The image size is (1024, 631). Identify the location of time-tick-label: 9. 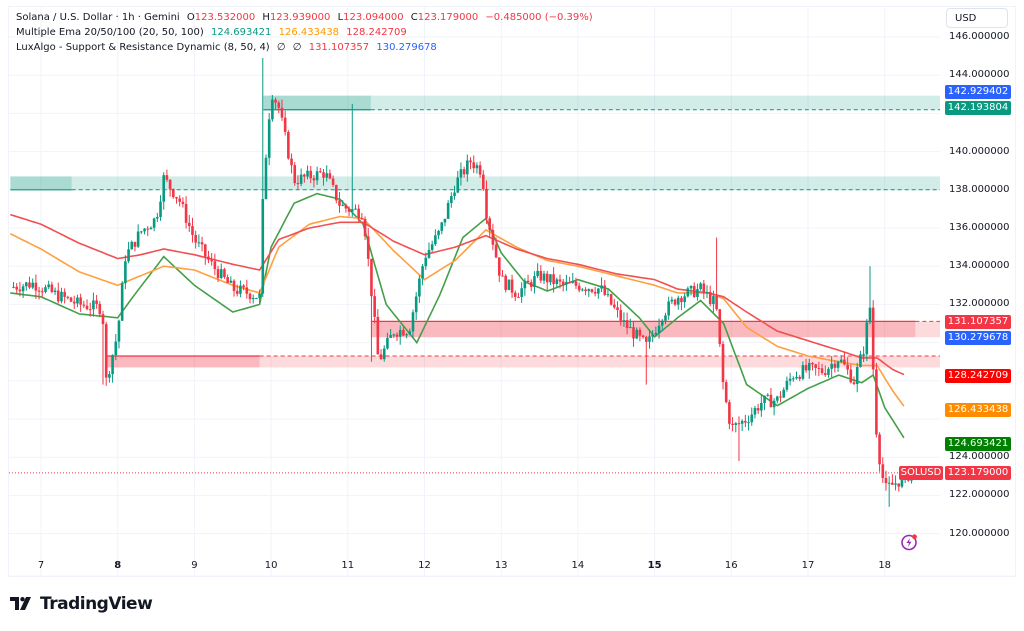
(194, 565).